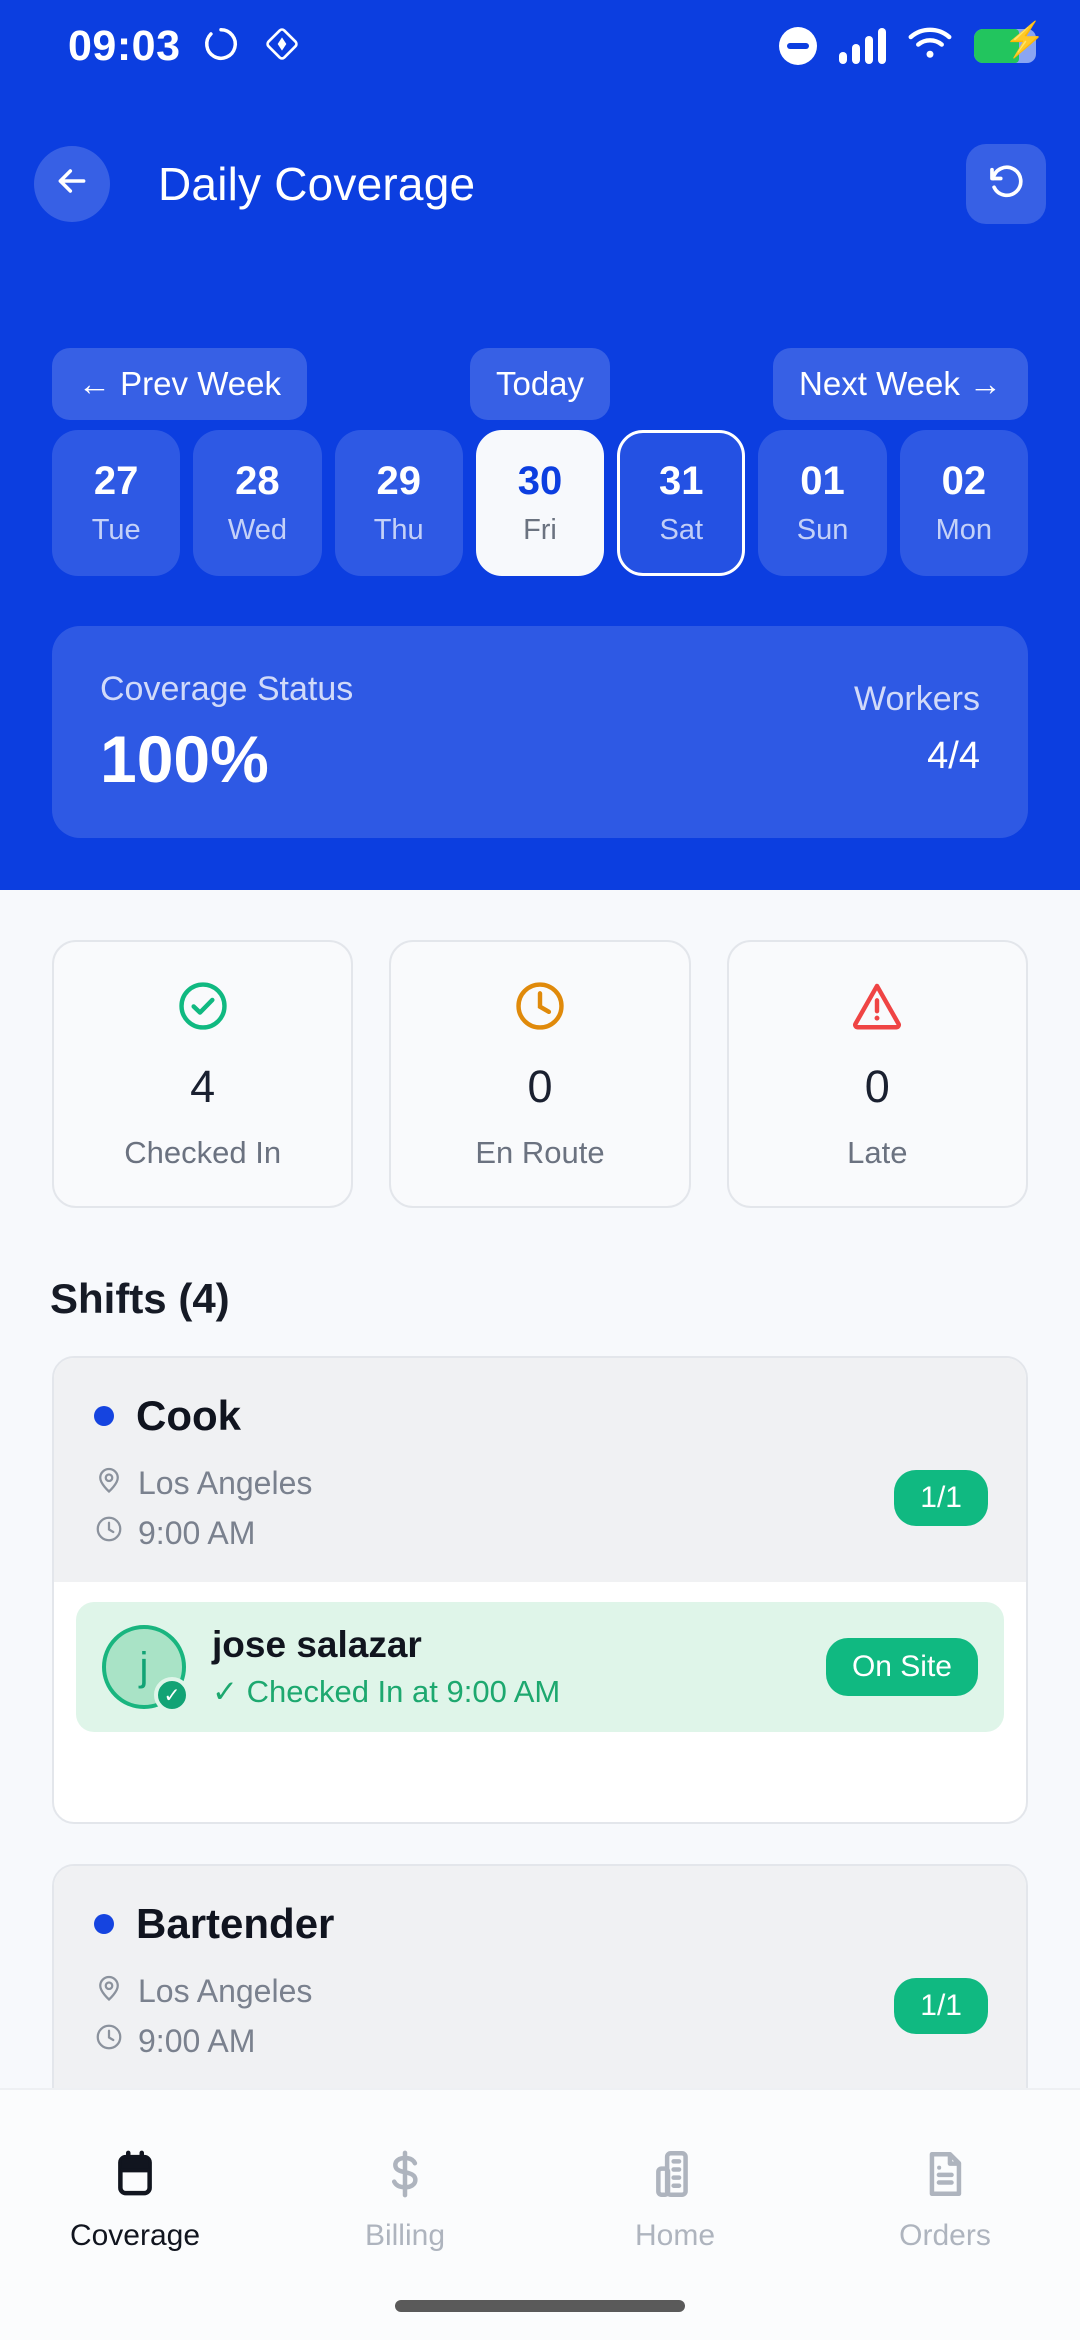 The height and width of the screenshot is (2340, 1080). I want to click on nav-label: Billing, so click(405, 2235).